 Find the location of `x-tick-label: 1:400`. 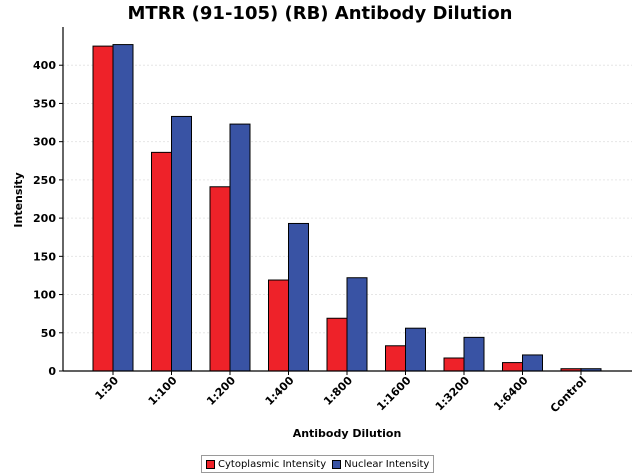

x-tick-label: 1:400 is located at coordinates (280, 391).